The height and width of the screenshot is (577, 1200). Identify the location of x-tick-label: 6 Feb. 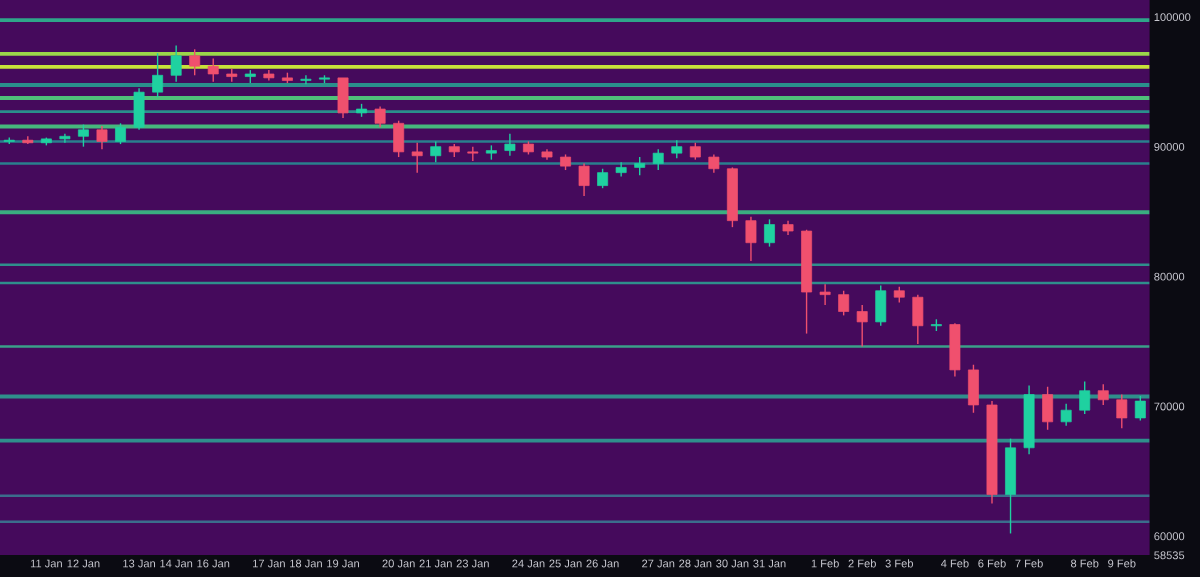
(992, 563).